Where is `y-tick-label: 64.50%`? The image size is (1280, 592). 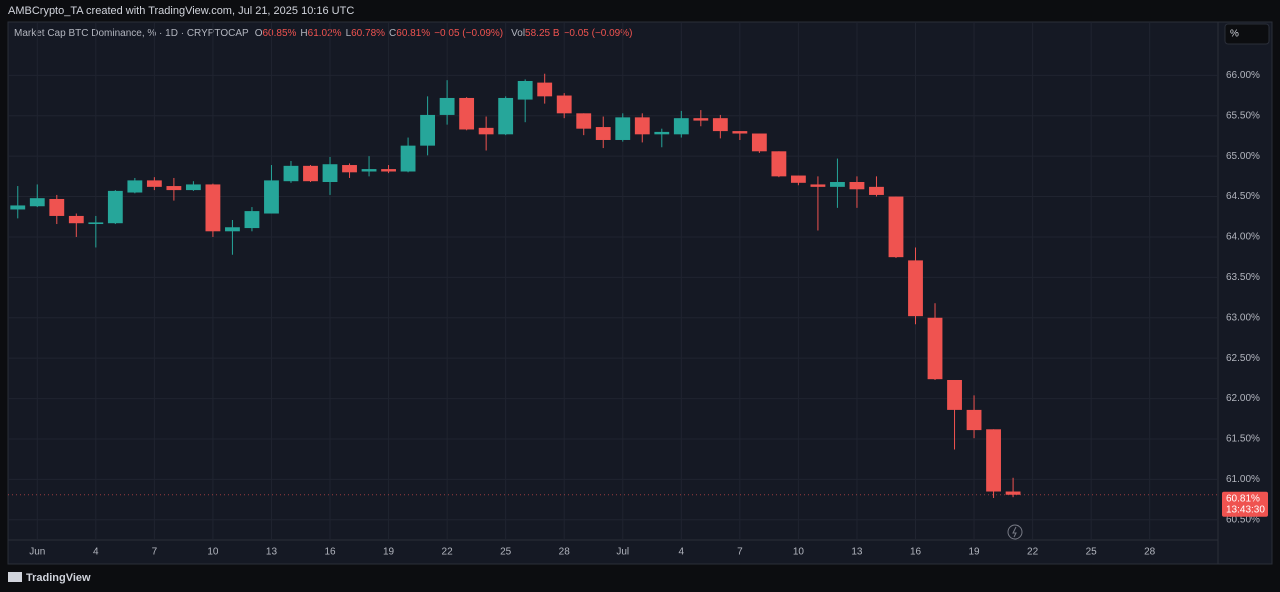
y-tick-label: 64.50% is located at coordinates (1243, 196).